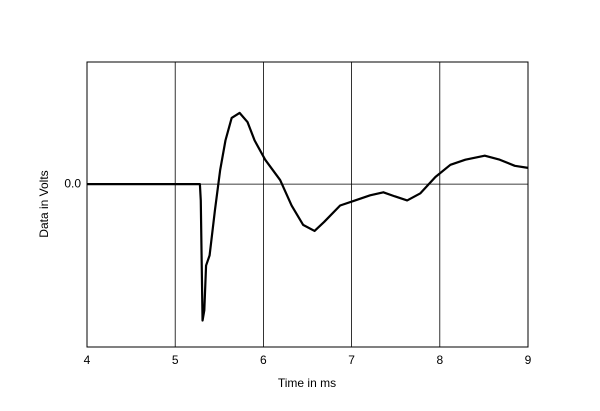 This screenshot has width=600, height=411. What do you see at coordinates (439, 360) in the screenshot?
I see `x-tick-label: 8` at bounding box center [439, 360].